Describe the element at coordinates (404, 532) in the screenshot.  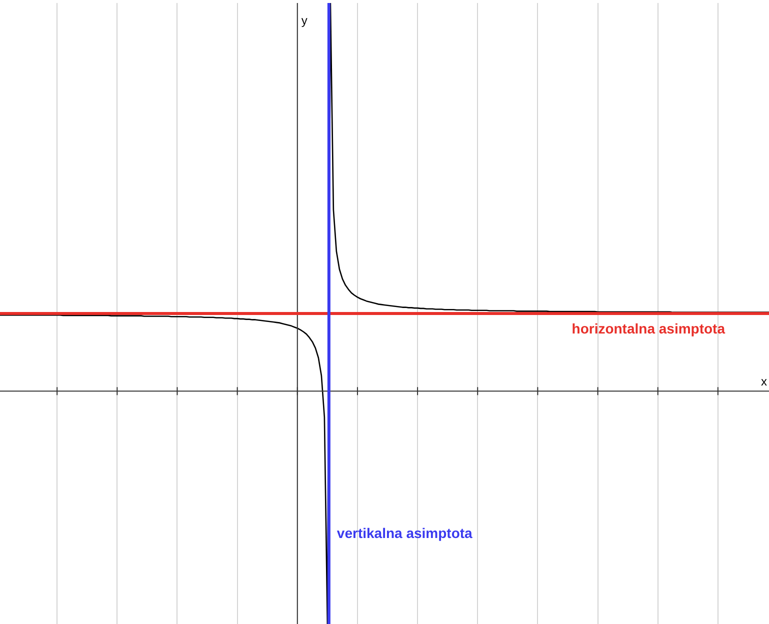
I see `text: vertikalna asimptota` at that location.